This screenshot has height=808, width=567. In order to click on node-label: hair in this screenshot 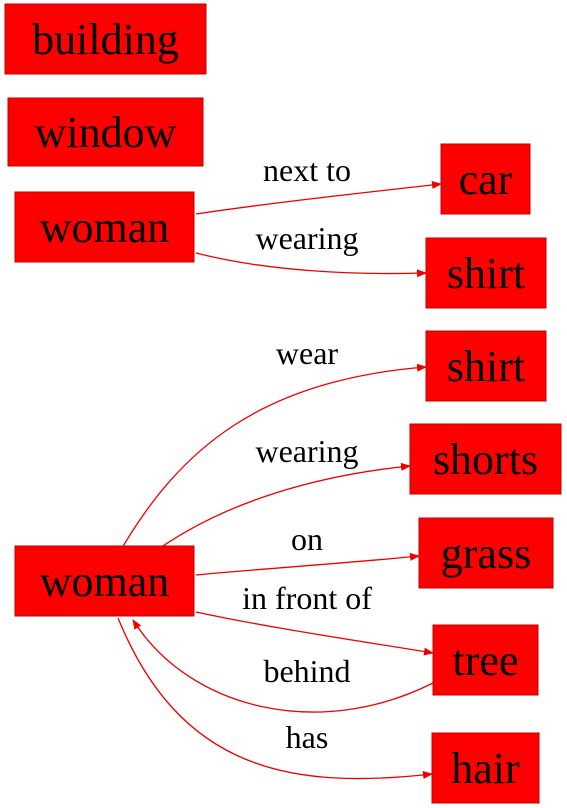, I will do `click(485, 768)`.